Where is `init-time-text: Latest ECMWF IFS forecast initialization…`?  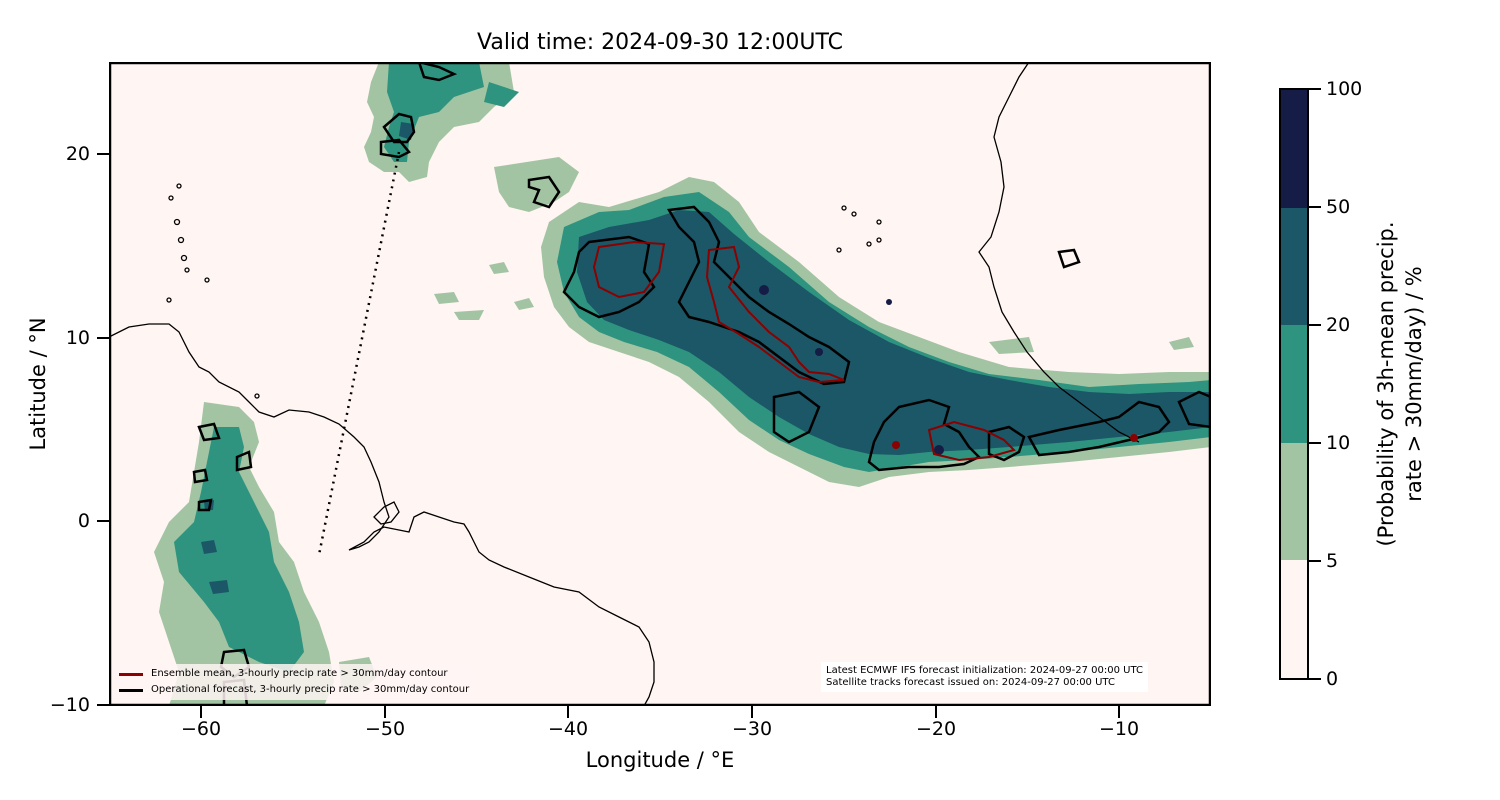 init-time-text: Latest ECMWF IFS forecast initialization… is located at coordinates (984, 670).